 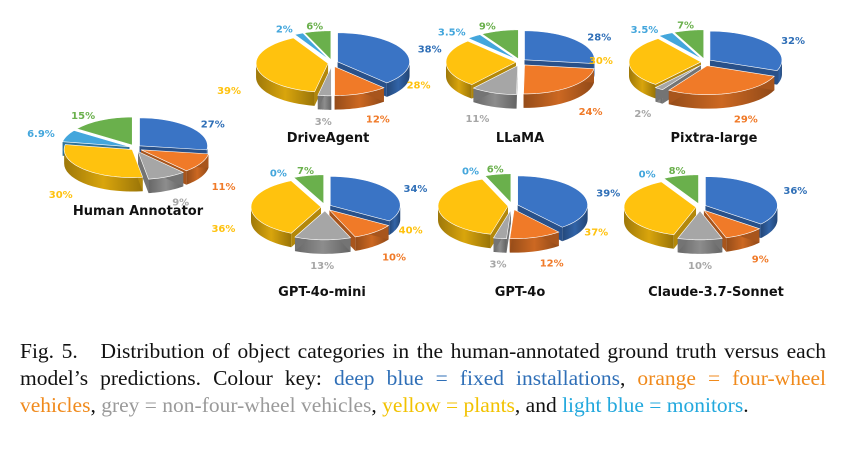 What do you see at coordinates (41, 134) in the screenshot?
I see `pie-label-monitors: 6.9%` at bounding box center [41, 134].